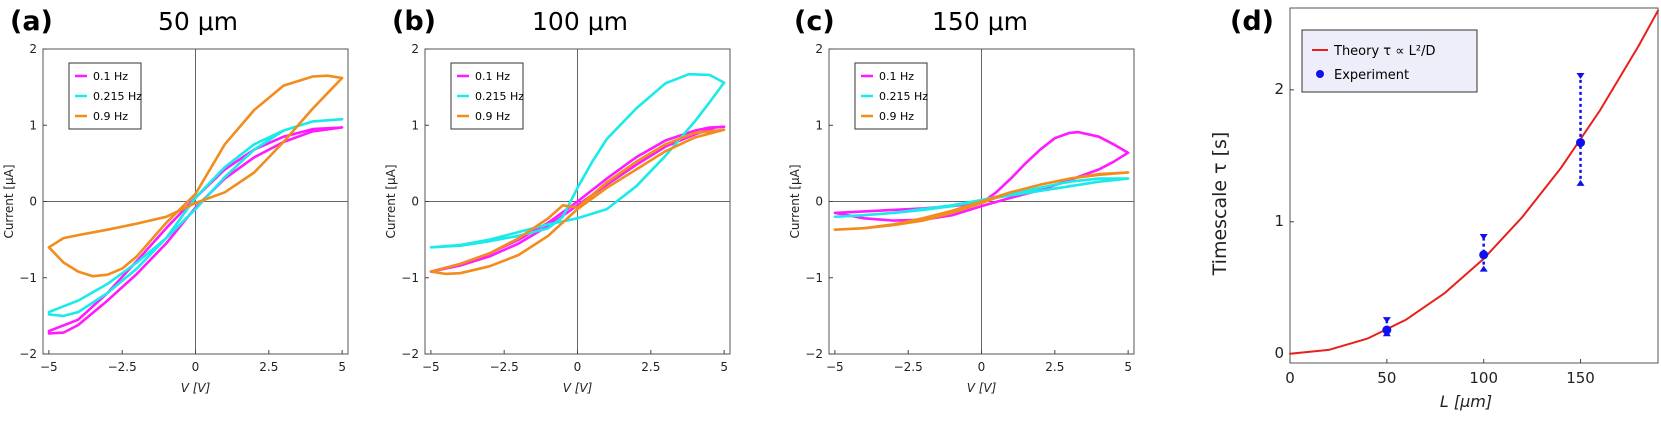 The width and height of the screenshot is (1661, 436). Describe the element at coordinates (31, 21) in the screenshot. I see `panel-letter: (a)` at that location.